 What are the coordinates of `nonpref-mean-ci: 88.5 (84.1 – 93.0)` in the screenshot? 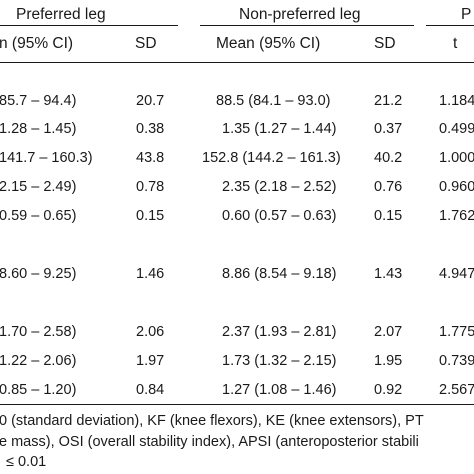 It's located at (273, 101).